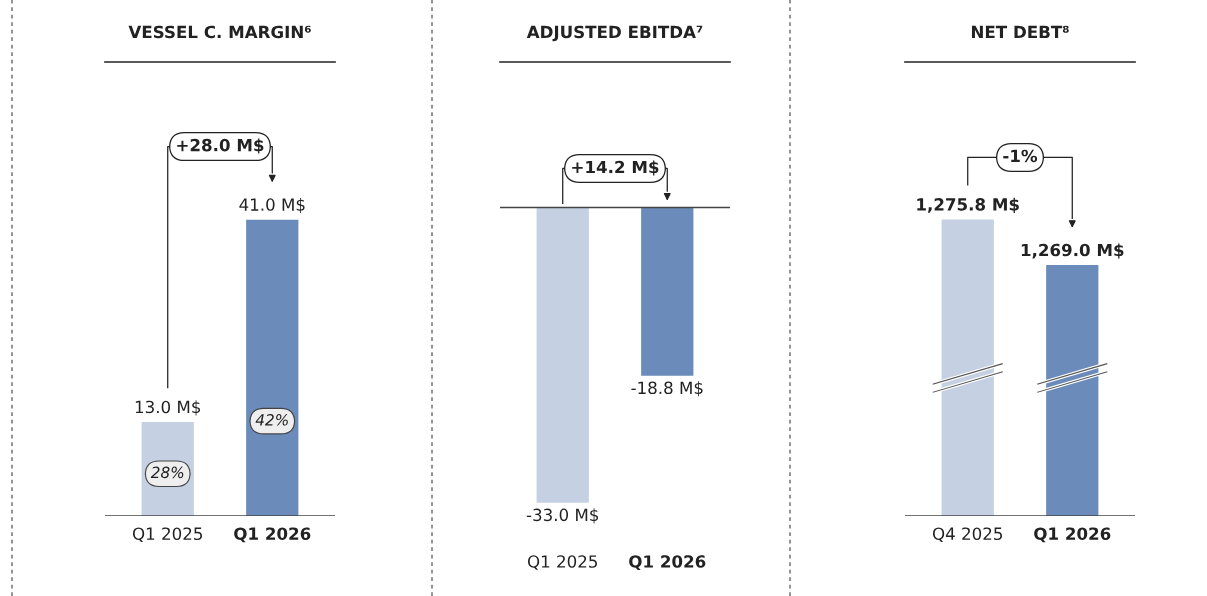 The height and width of the screenshot is (596, 1207). I want to click on chart-title: NET DEBT⁸, so click(1020, 31).